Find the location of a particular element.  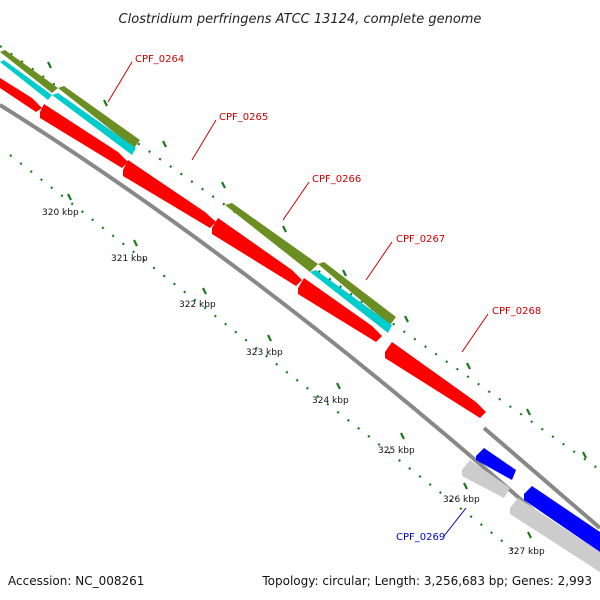

accession-text: Accession: NC_008261 is located at coordinates (76, 581).